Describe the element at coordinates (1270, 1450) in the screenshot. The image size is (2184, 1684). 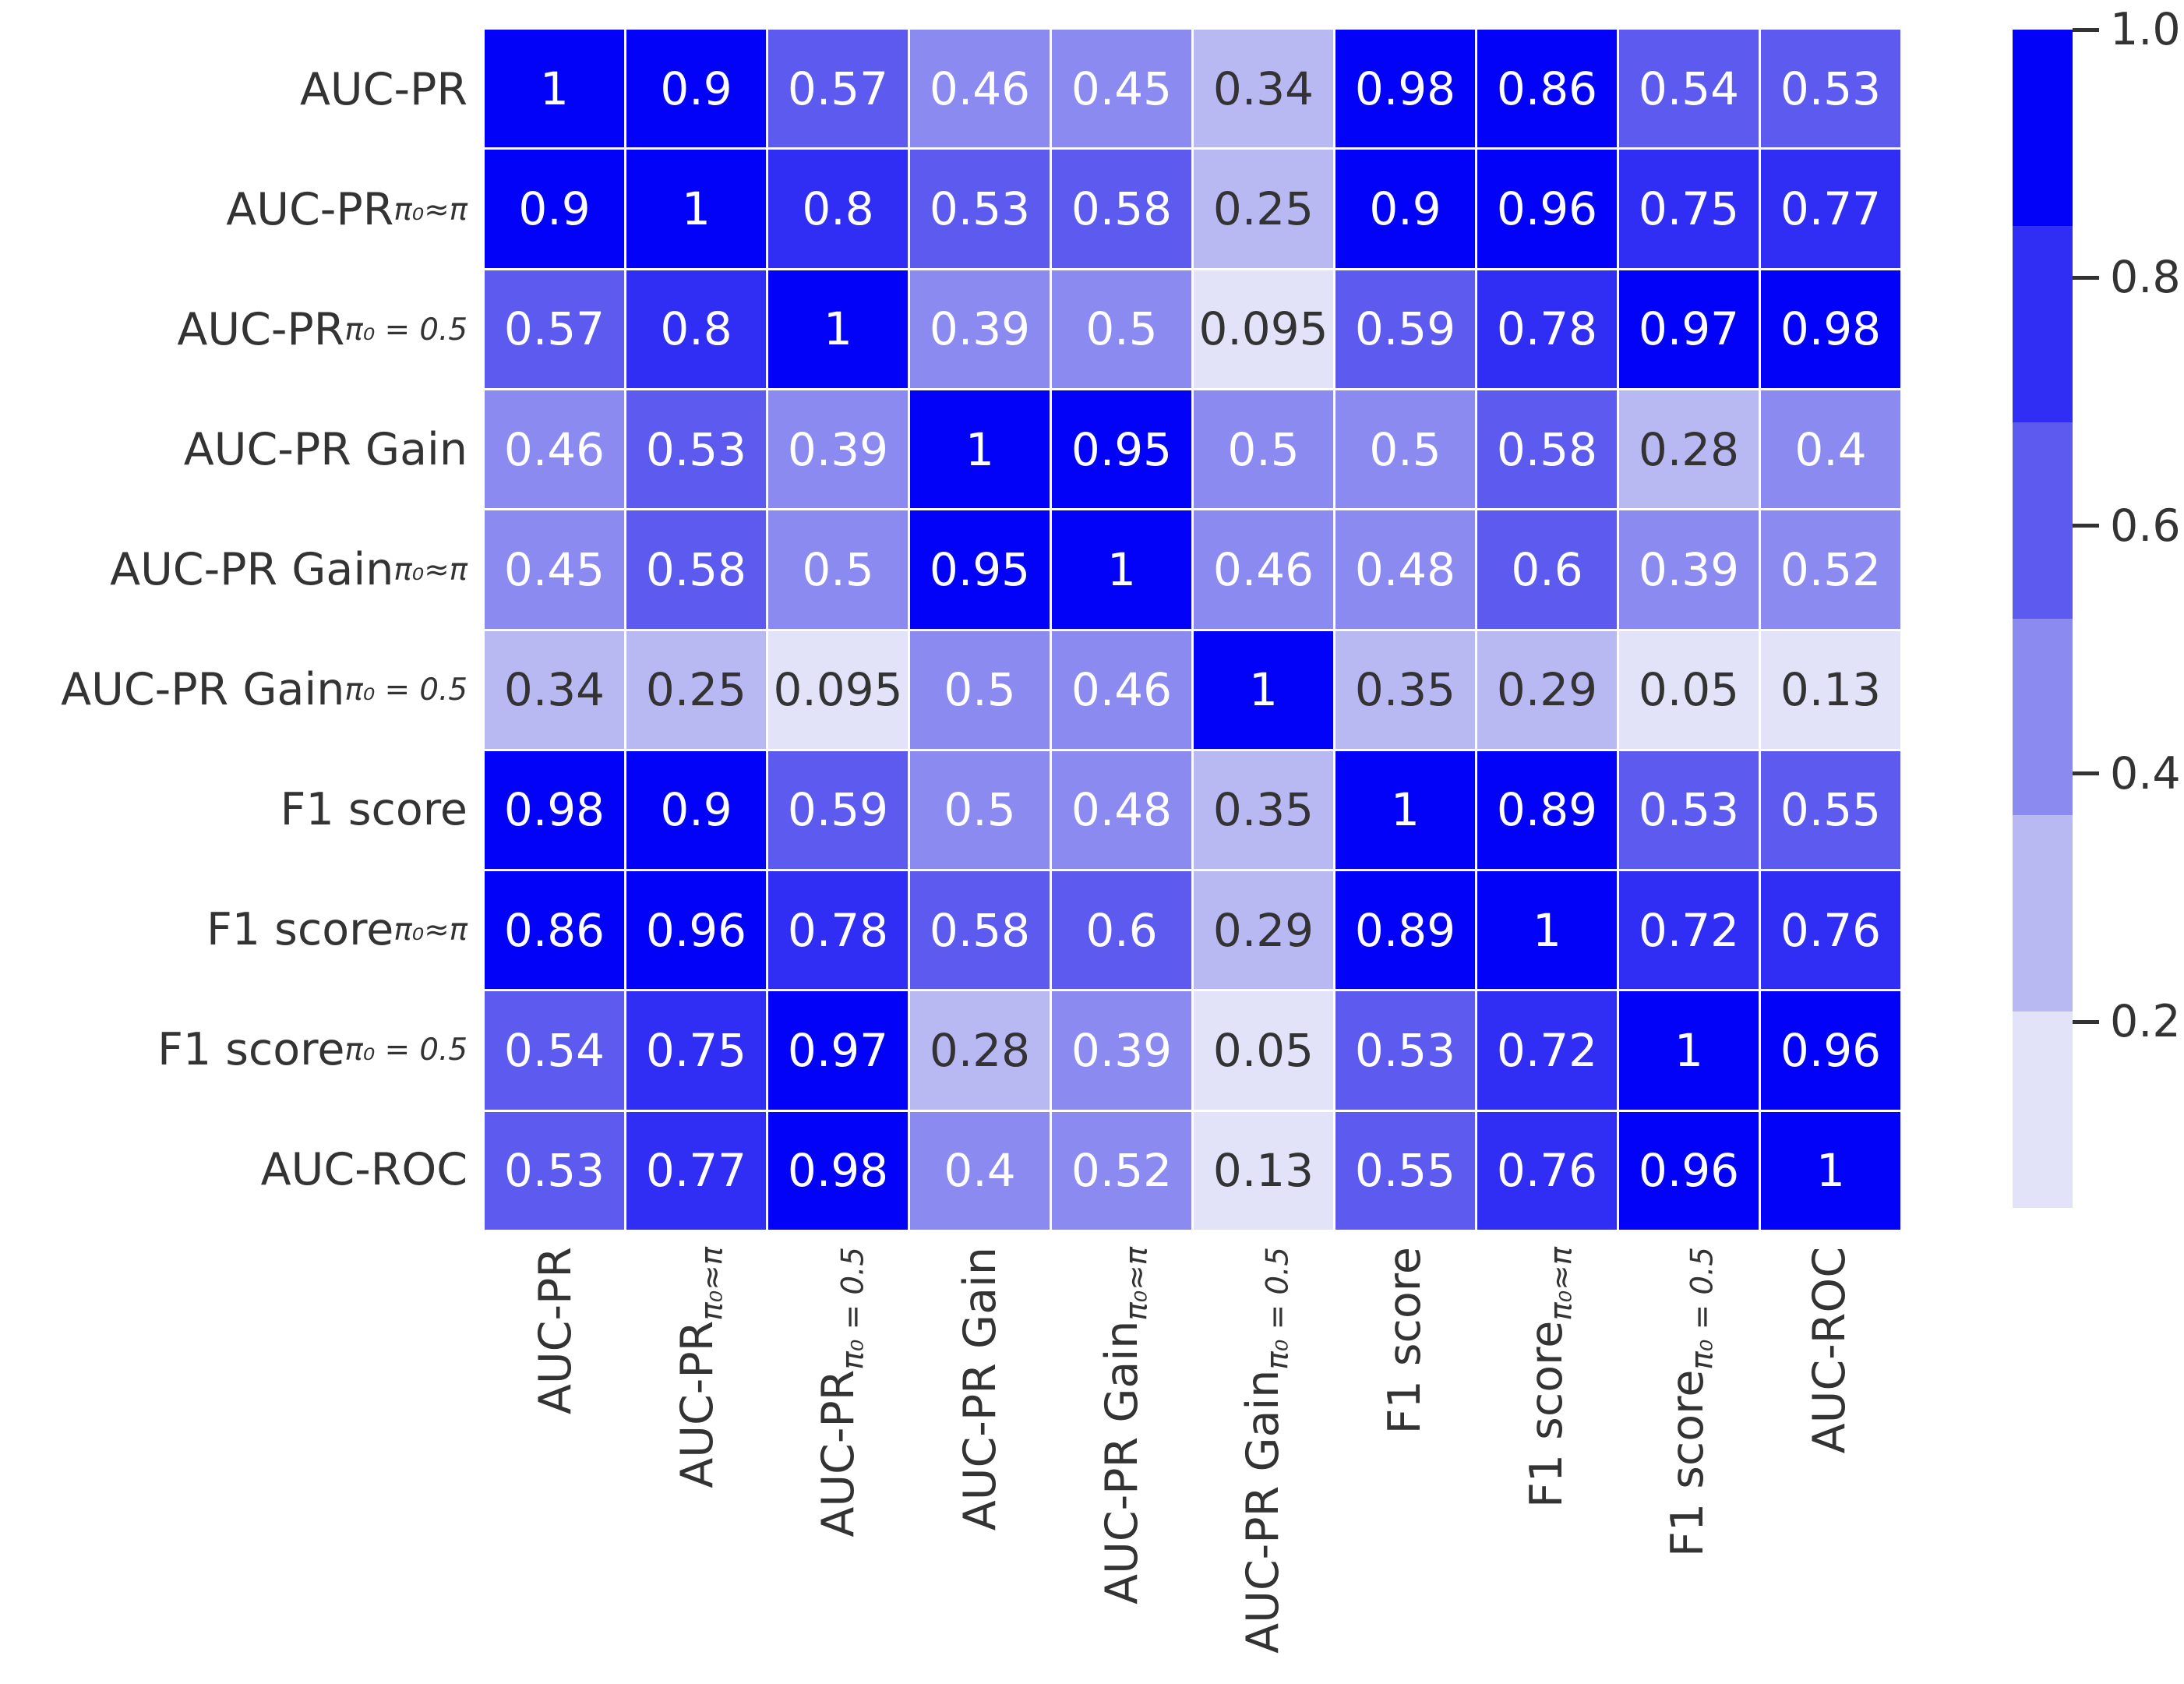
I see `col-label: AUC-PR Gainπ₀ = 0.5` at that location.